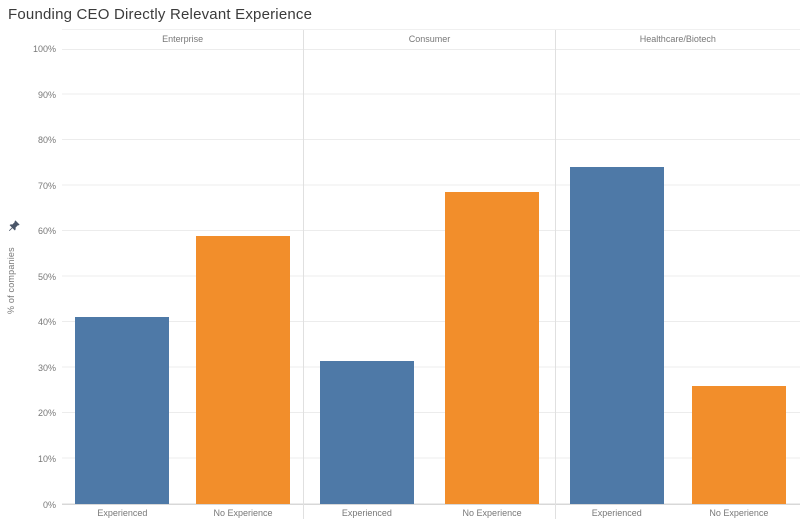  Describe the element at coordinates (46, 140) in the screenshot. I see `y-tick: 80%` at that location.